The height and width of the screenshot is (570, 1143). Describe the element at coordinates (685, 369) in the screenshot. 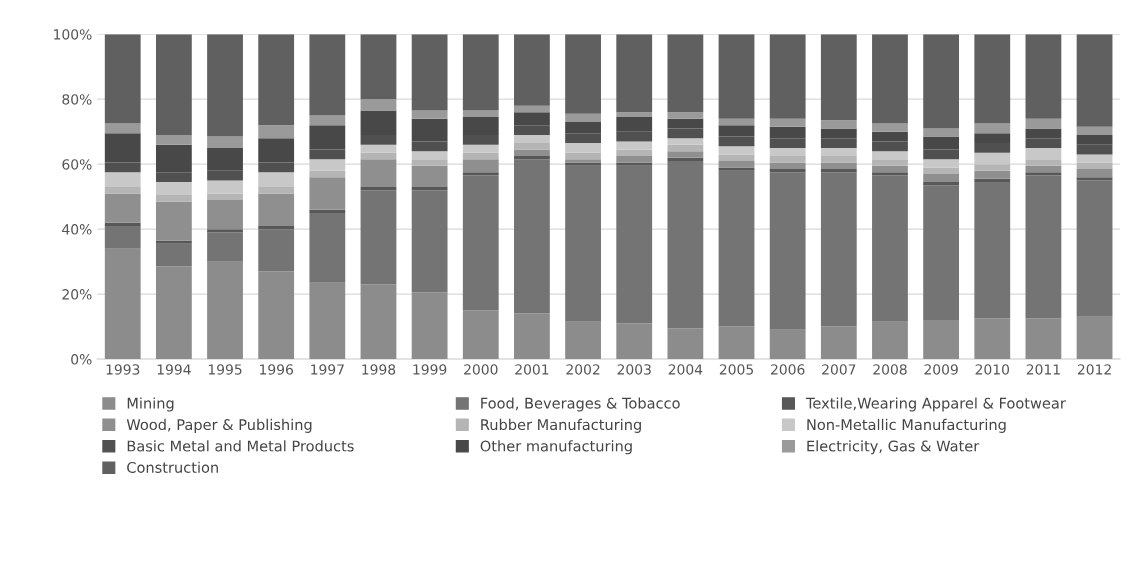

I see `x-tick-label: 2004` at that location.